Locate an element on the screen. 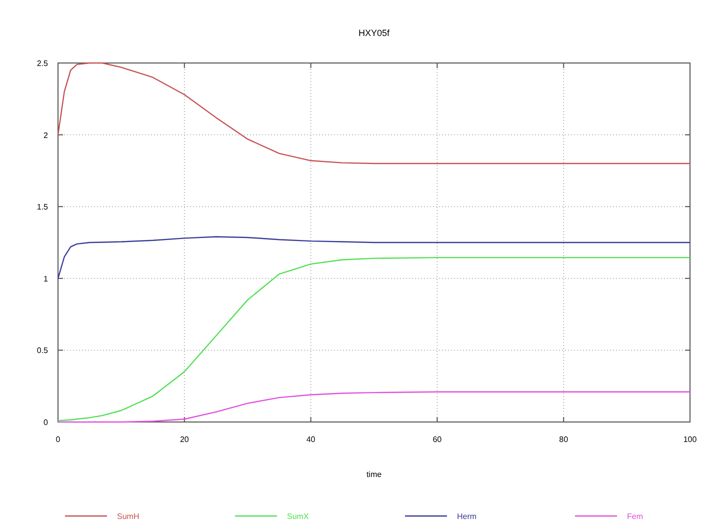 The image size is (720, 528). y-tick-label: 0.5 is located at coordinates (42, 351).